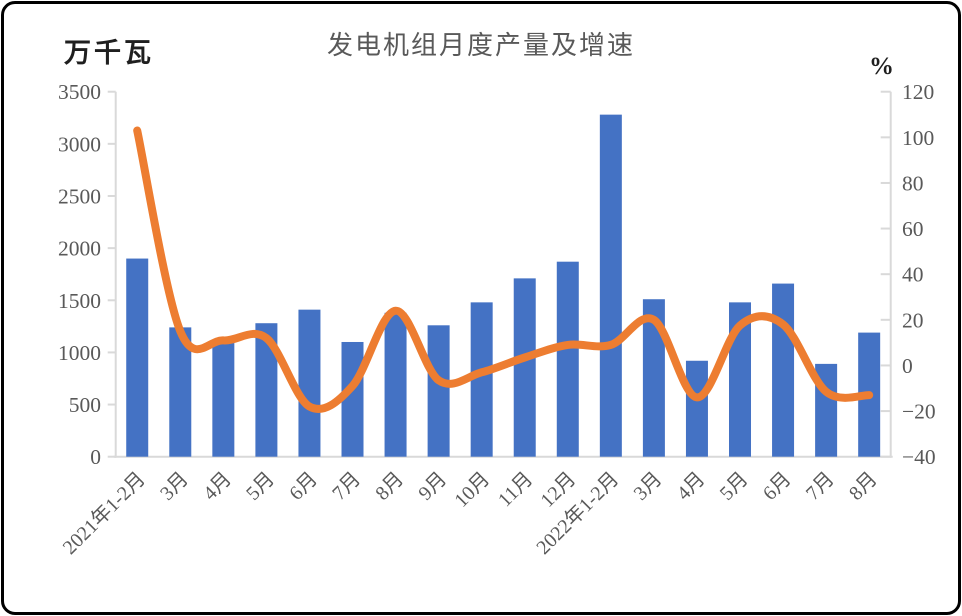  What do you see at coordinates (432, 486) in the screenshot?
I see `x-axis-label: 9月` at bounding box center [432, 486].